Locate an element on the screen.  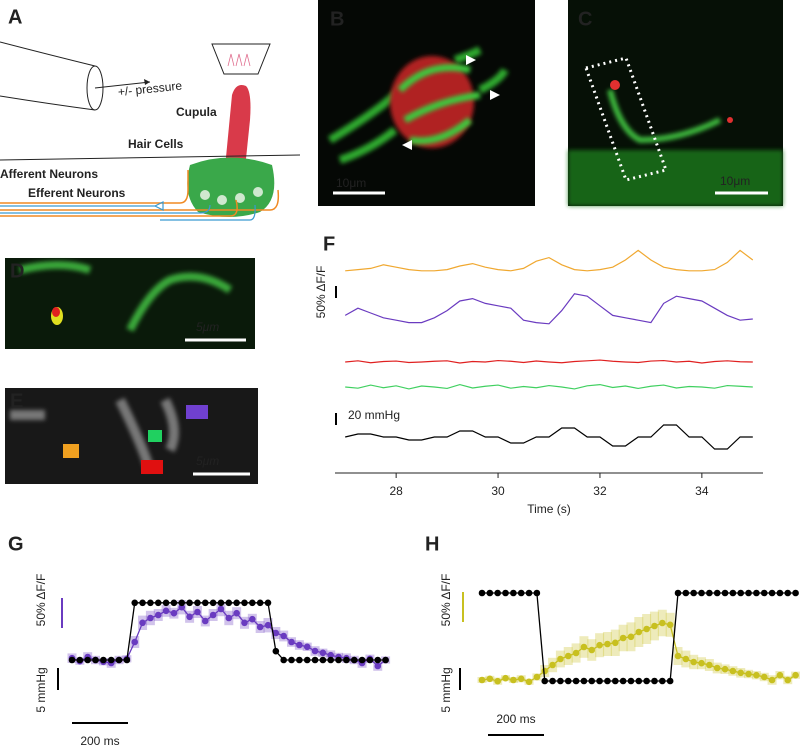
micrograph-c: 10μm is located at coordinates (675, 103).